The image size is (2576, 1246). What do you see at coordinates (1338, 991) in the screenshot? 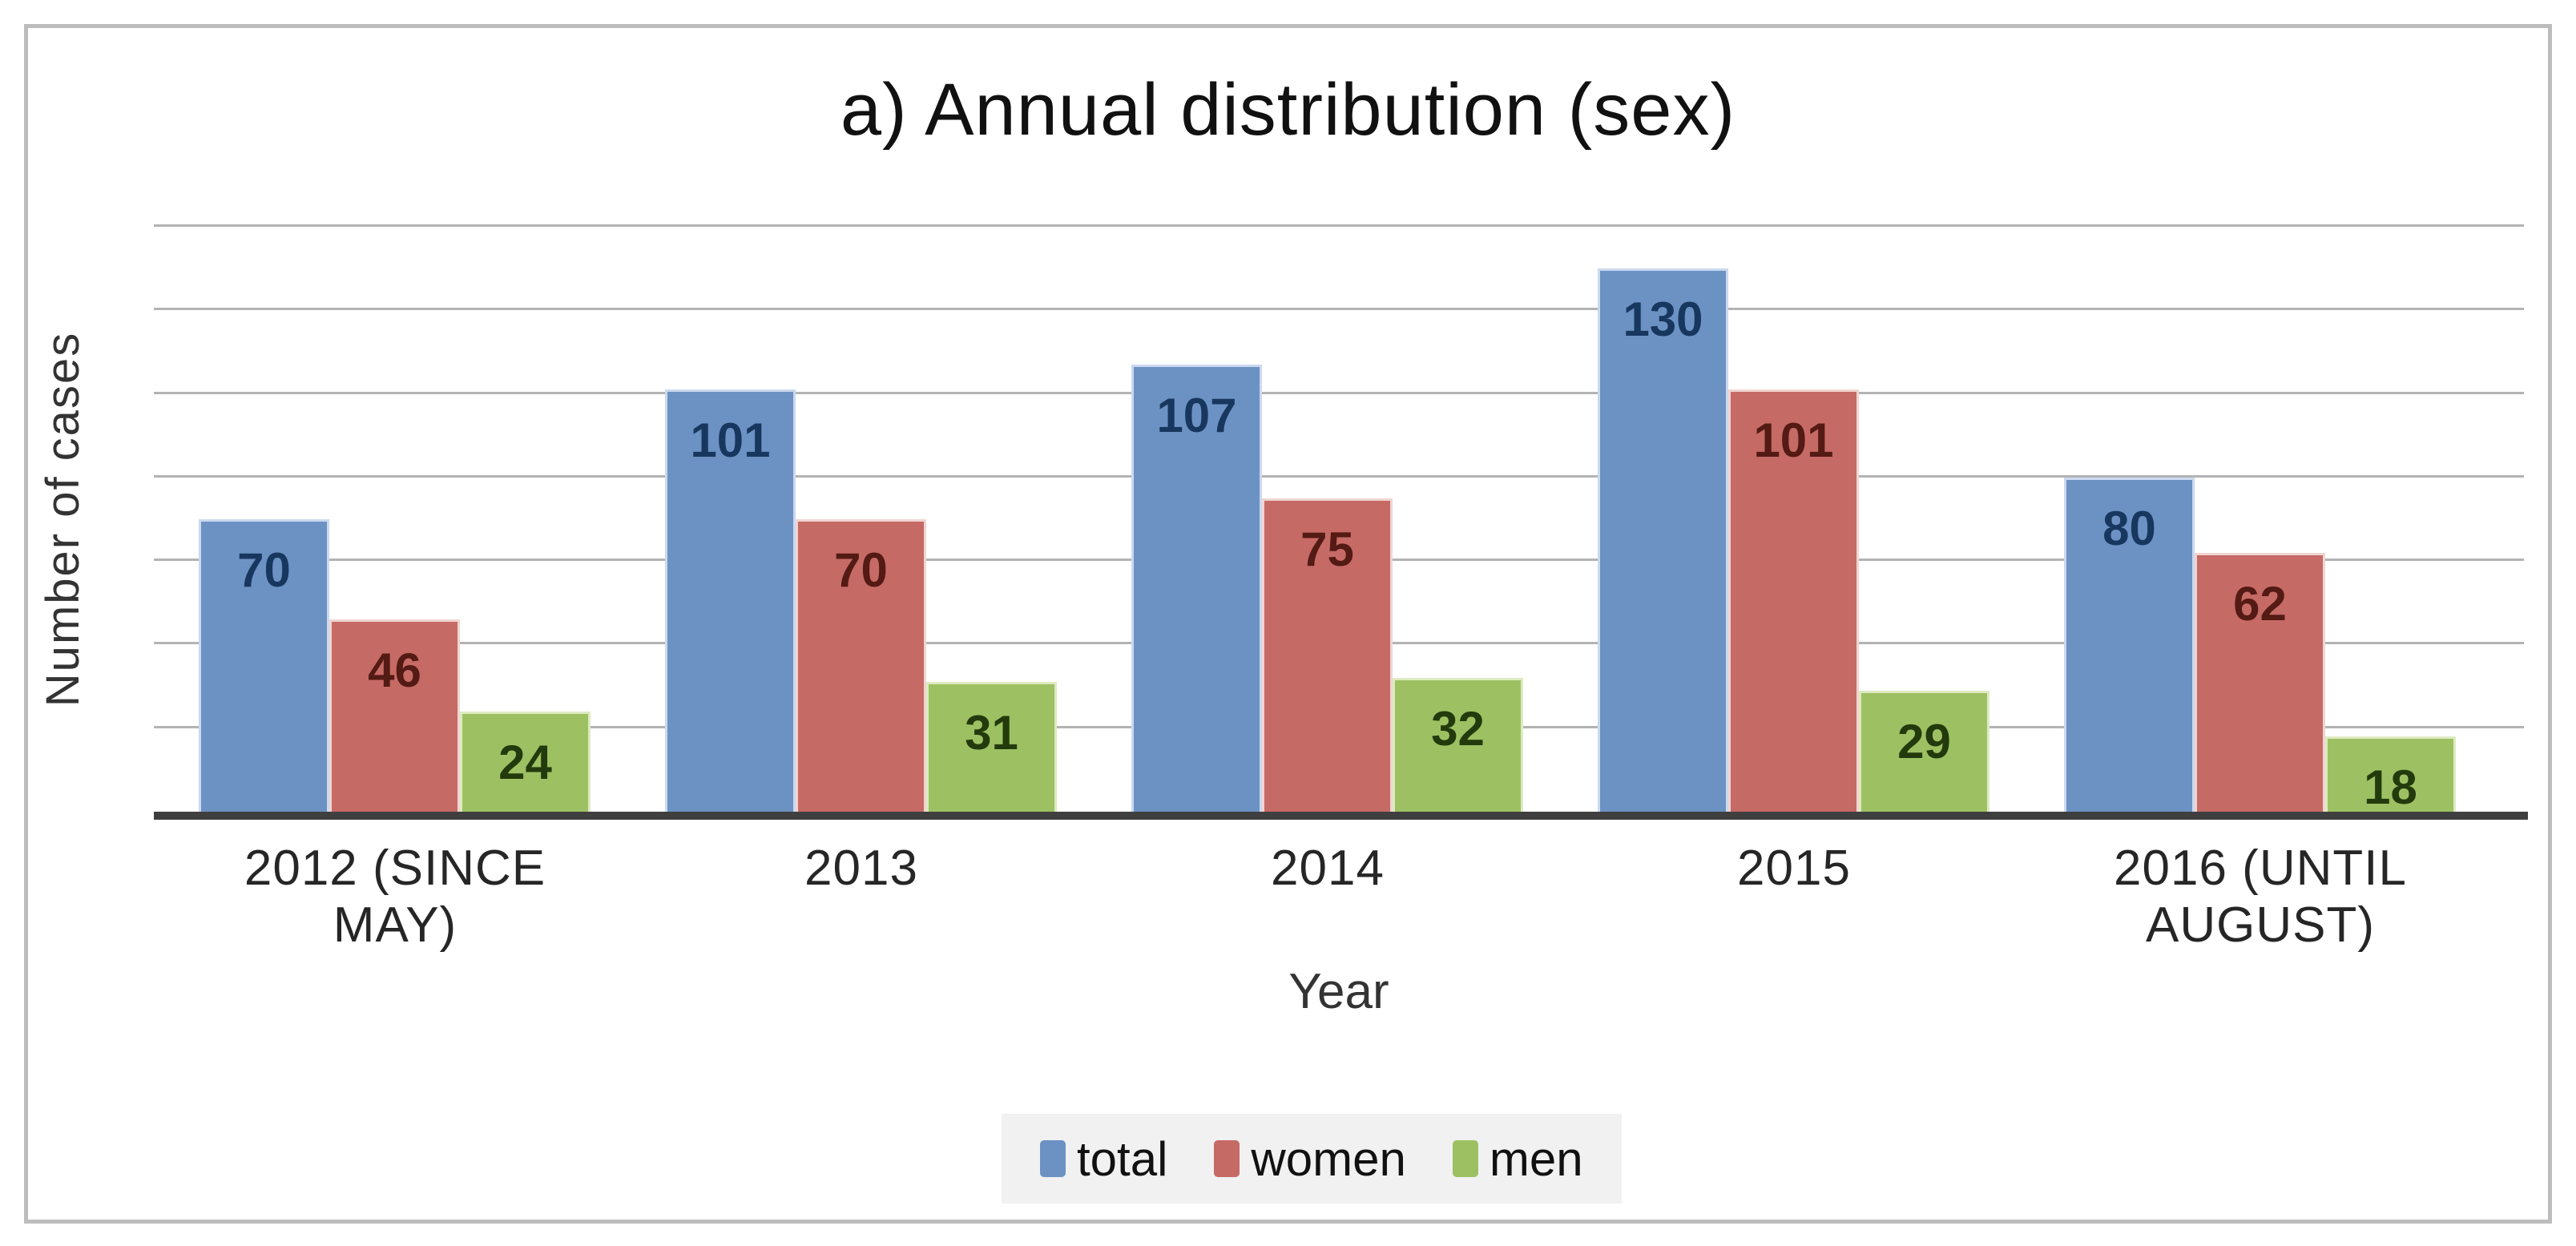
I see `x-axis-title: Year` at bounding box center [1338, 991].